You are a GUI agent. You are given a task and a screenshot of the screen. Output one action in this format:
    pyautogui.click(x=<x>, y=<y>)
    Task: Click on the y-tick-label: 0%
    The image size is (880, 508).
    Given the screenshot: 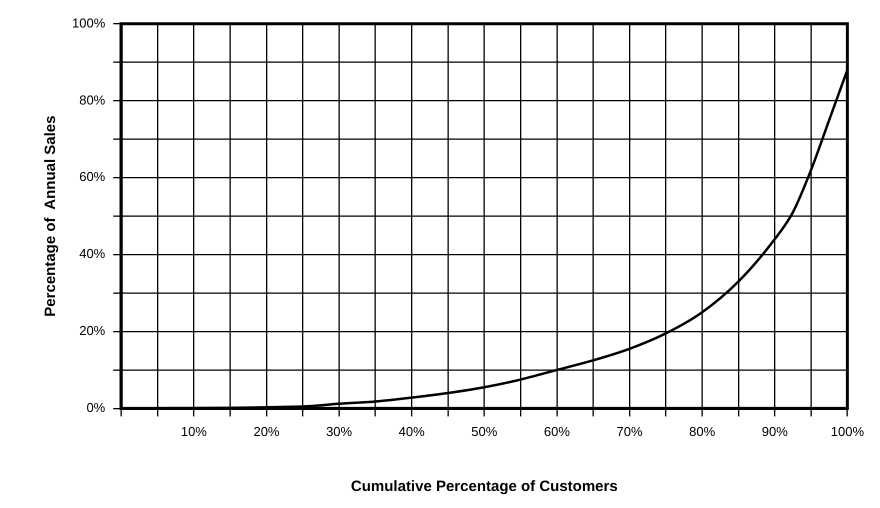 What is the action you would take?
    pyautogui.click(x=96, y=407)
    